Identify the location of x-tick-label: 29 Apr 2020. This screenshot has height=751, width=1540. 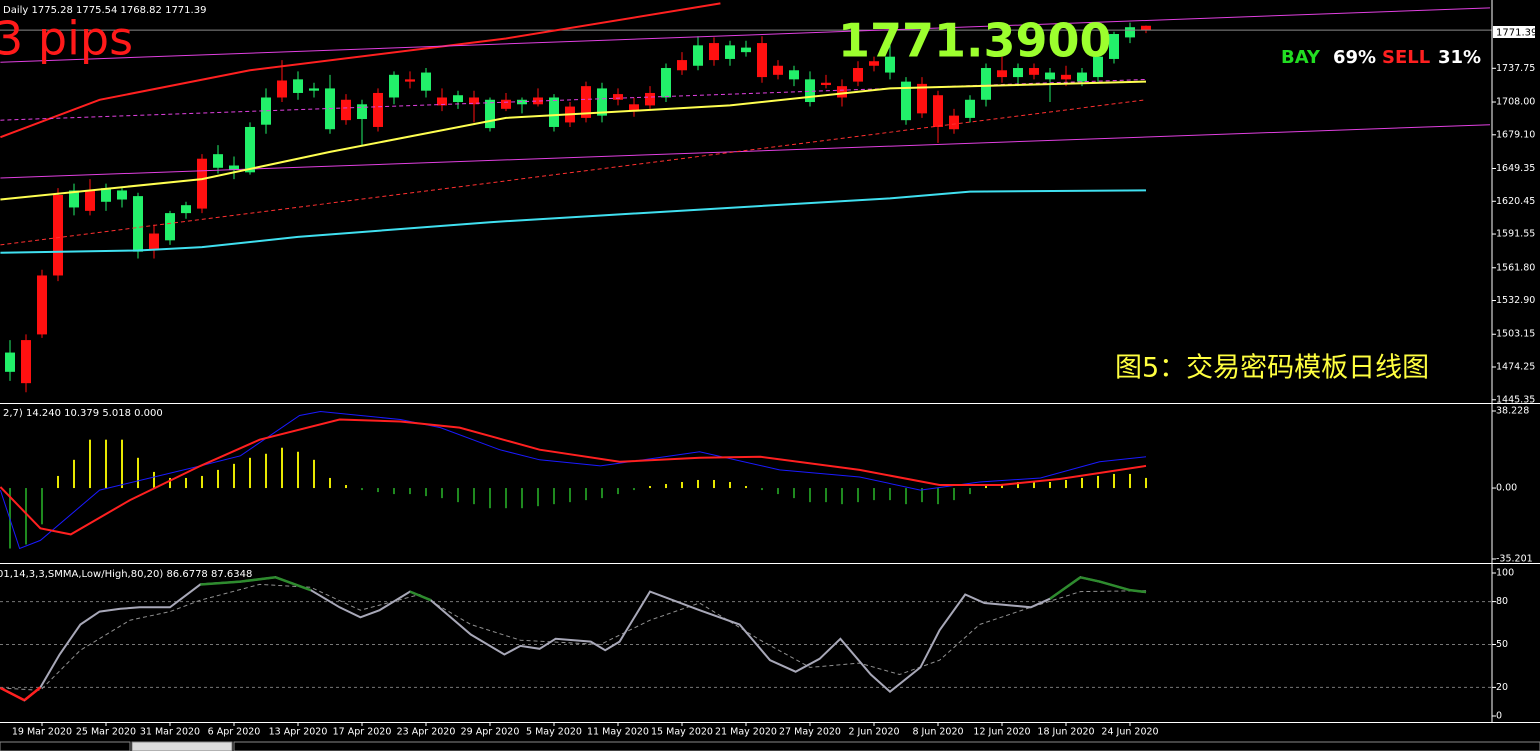
(490, 732).